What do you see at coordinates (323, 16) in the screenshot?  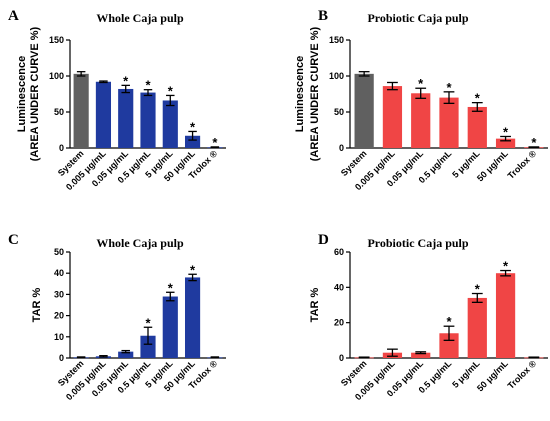 I see `panel-letter: B` at bounding box center [323, 16].